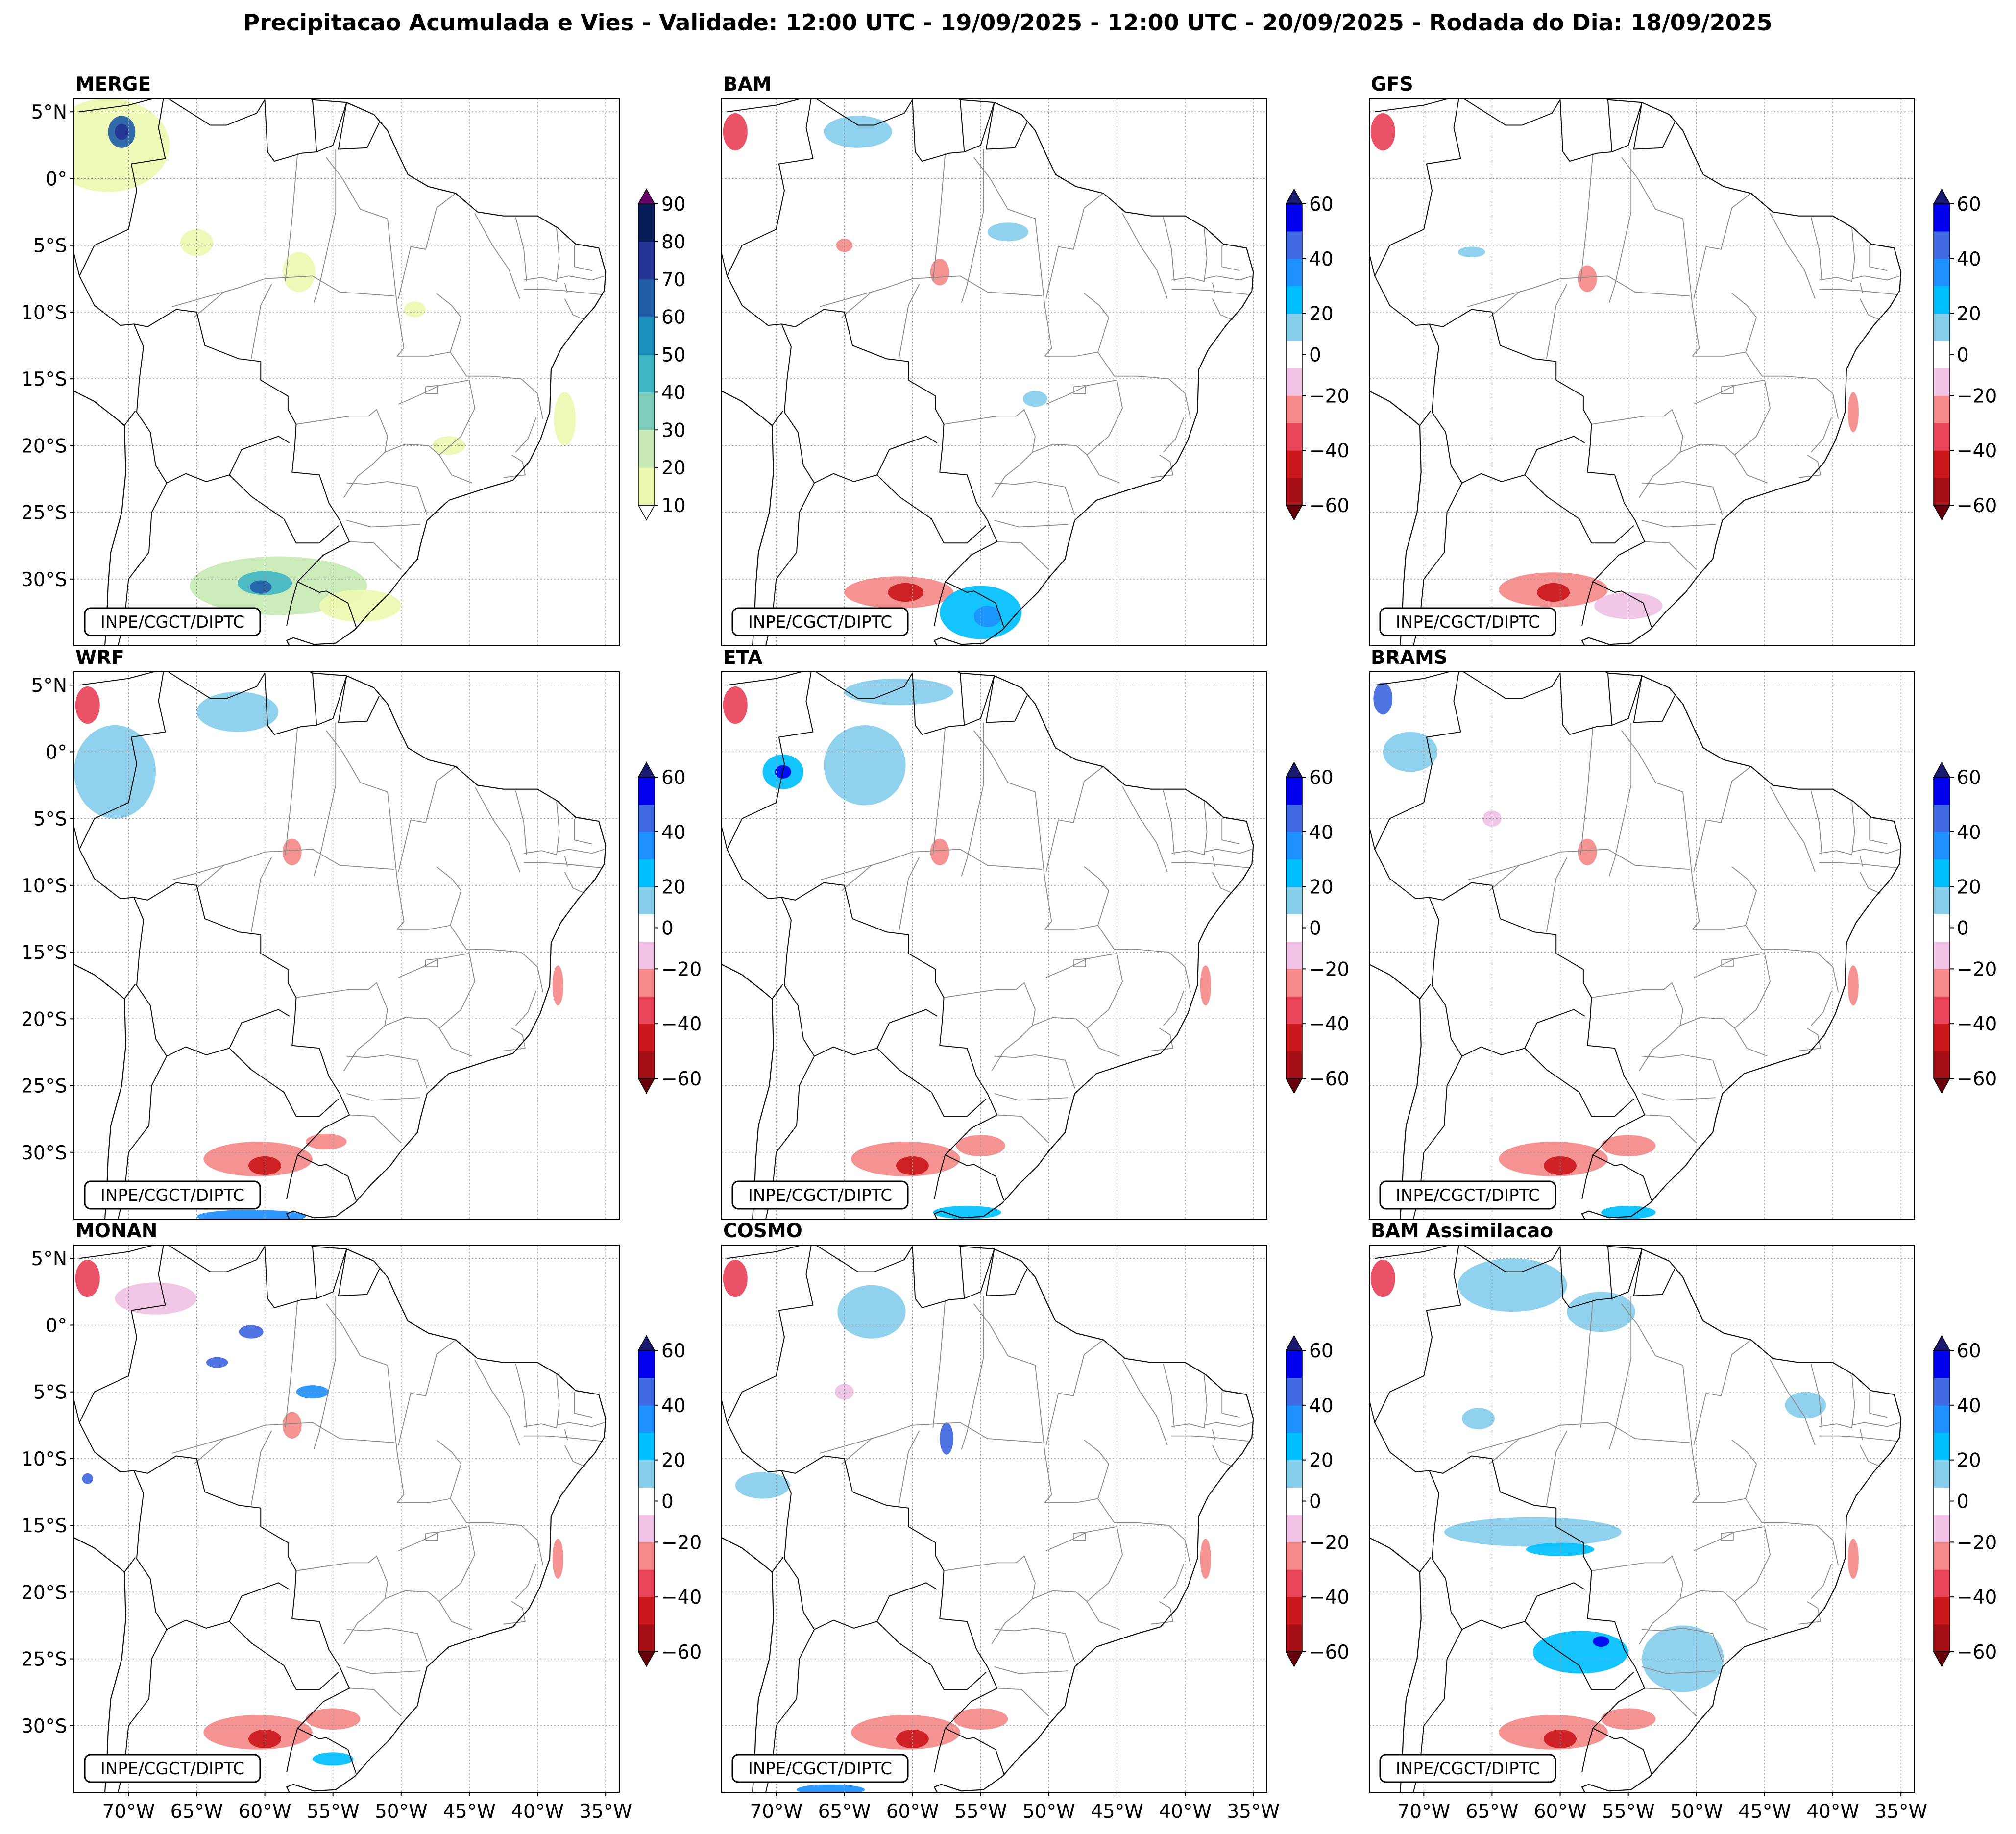  What do you see at coordinates (346, 372) in the screenshot?
I see `map-background` at bounding box center [346, 372].